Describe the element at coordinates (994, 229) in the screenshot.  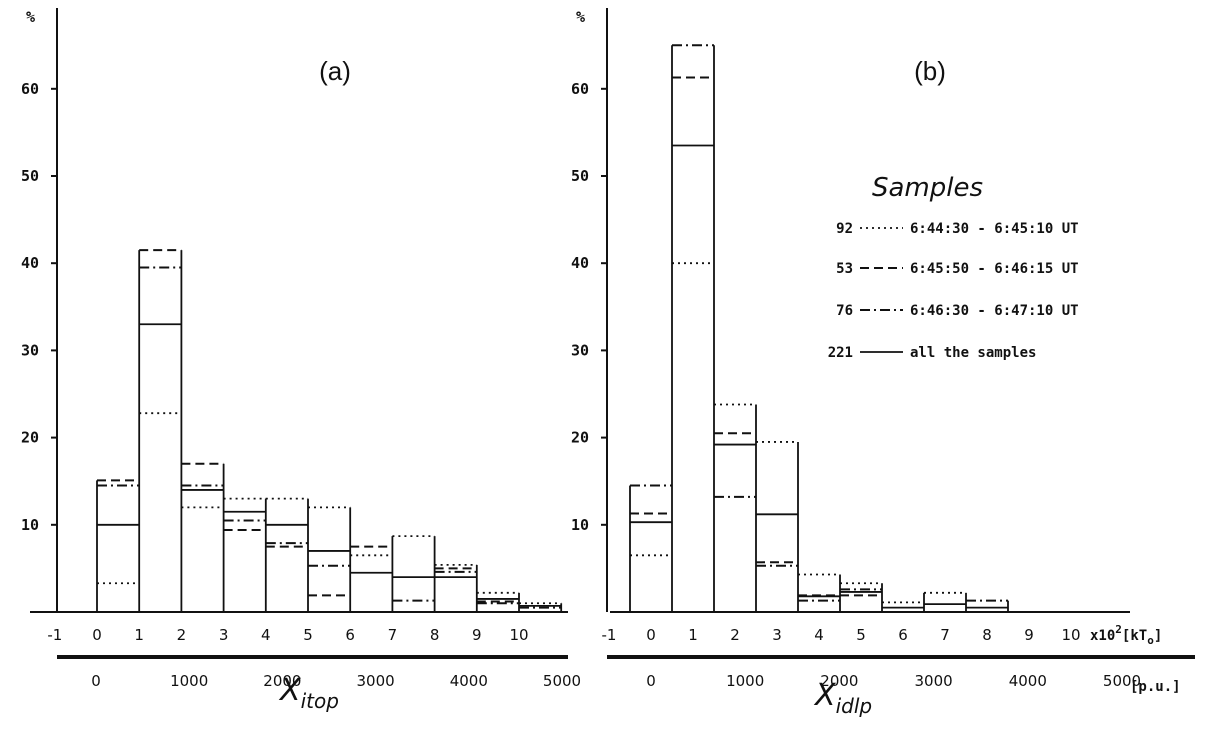
I see `legend-text: 6:44:30 - 6:45:10 UT` at that location.